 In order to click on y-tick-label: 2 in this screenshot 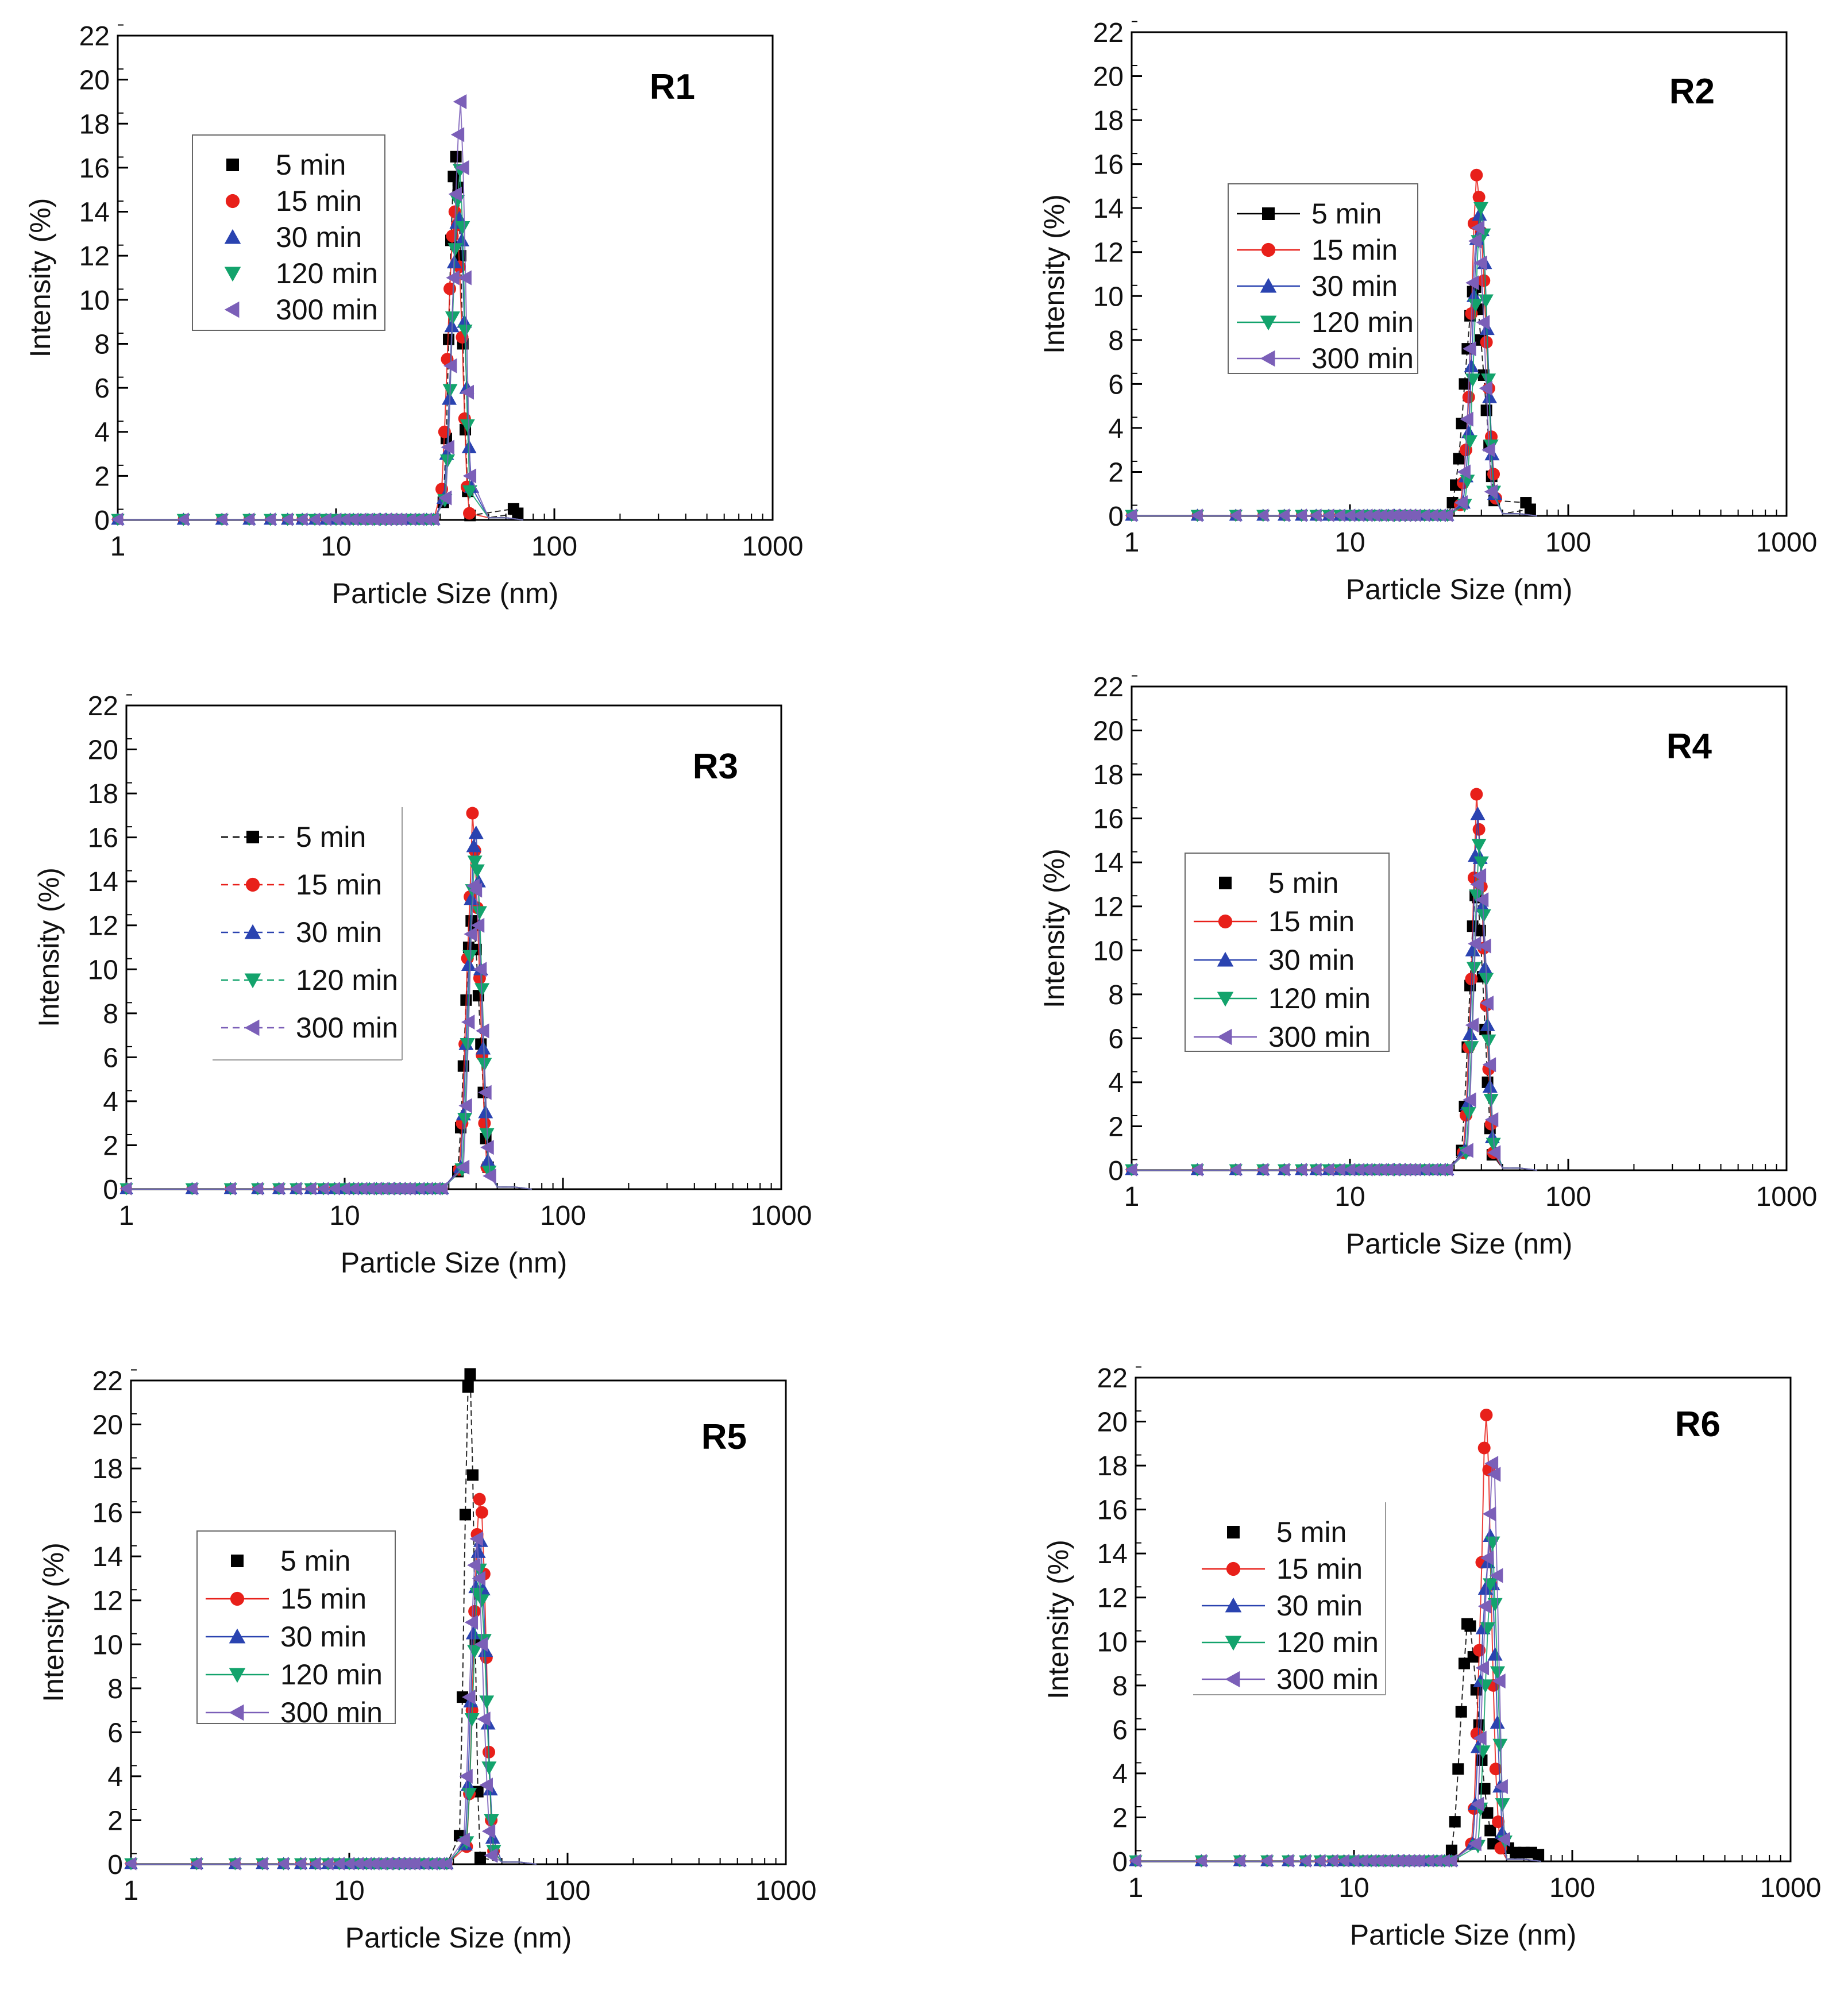, I will do `click(1120, 1818)`.